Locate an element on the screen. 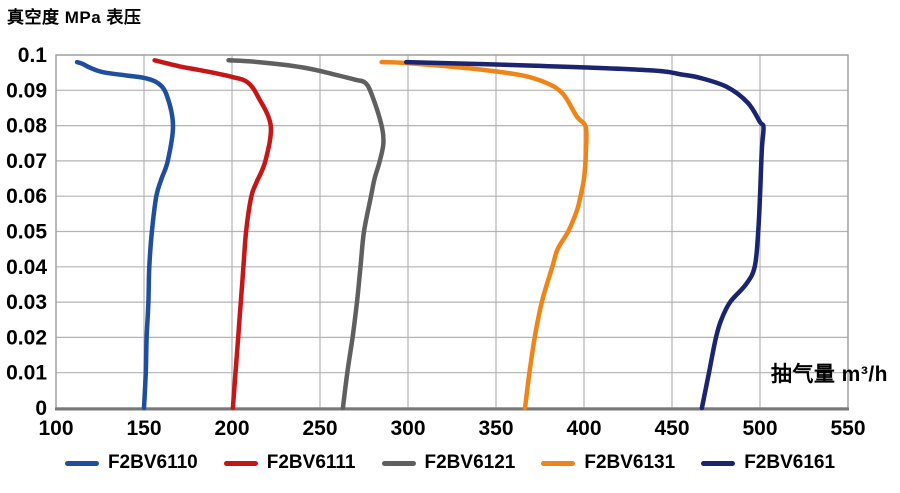 The image size is (900, 493). legend: F2BV6110 F2BV6111 F2BV6121 F2BV6131 F2BV6161 is located at coordinates (450, 463).